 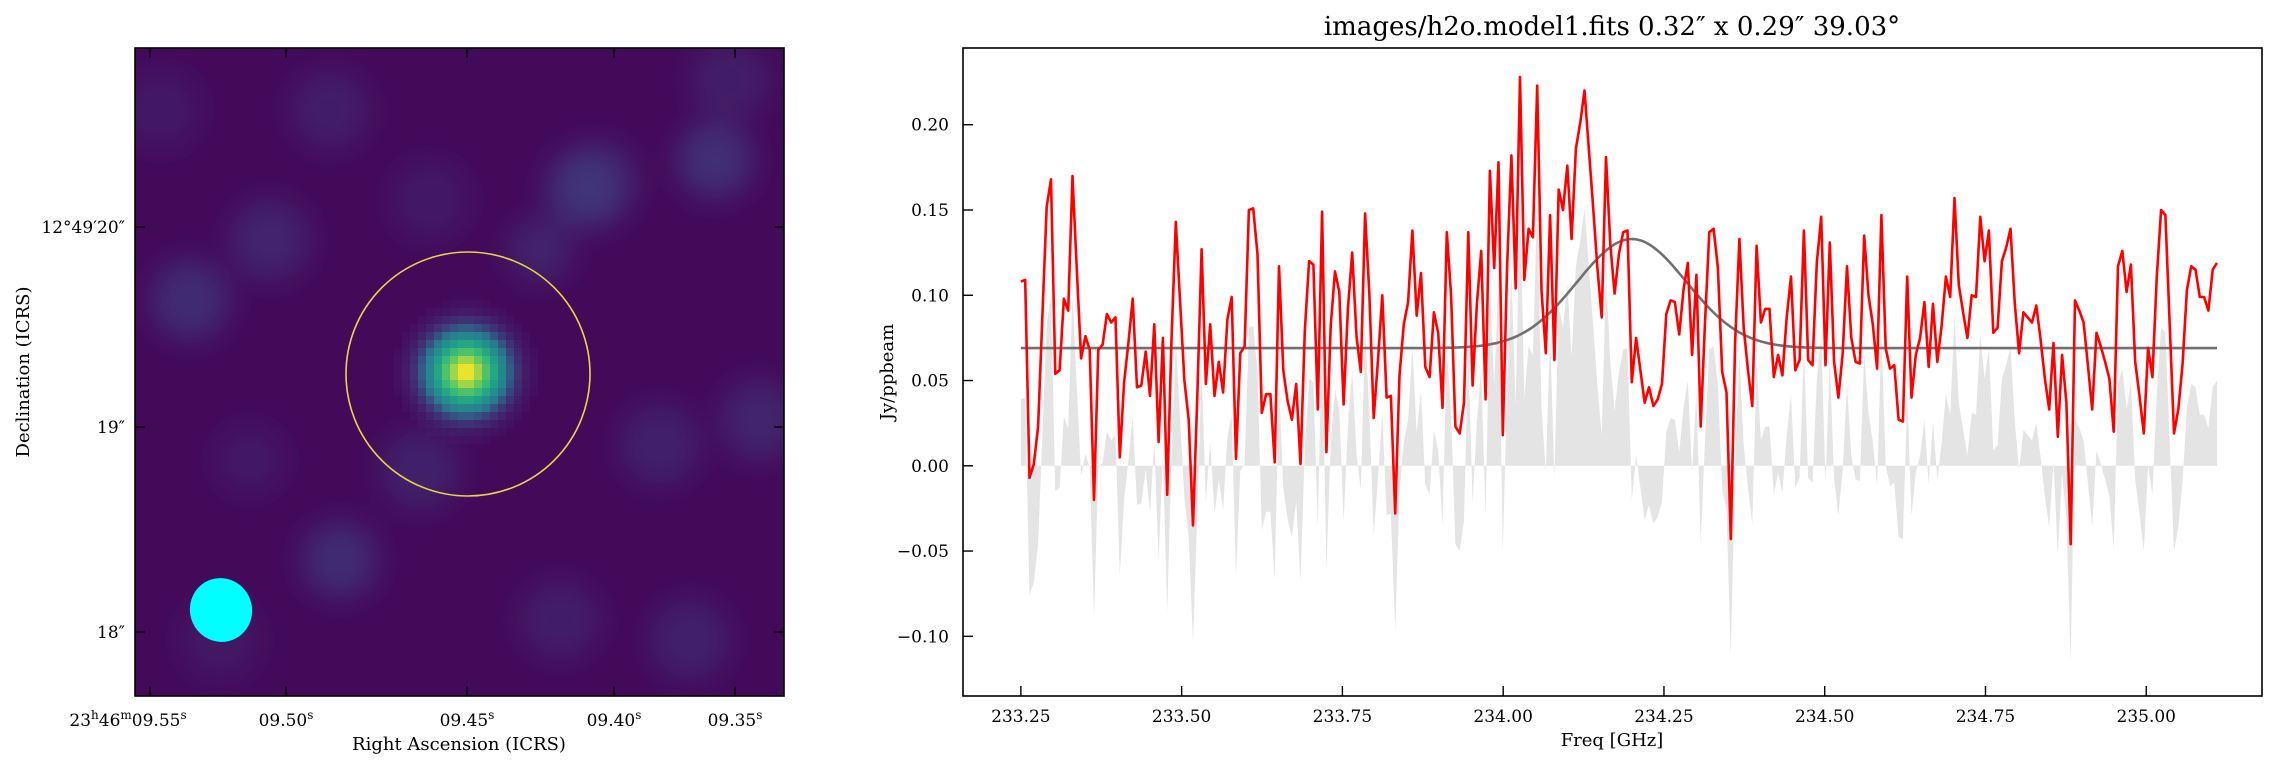 What do you see at coordinates (923, 552) in the screenshot?
I see `flux-tick-label: −0.05` at bounding box center [923, 552].